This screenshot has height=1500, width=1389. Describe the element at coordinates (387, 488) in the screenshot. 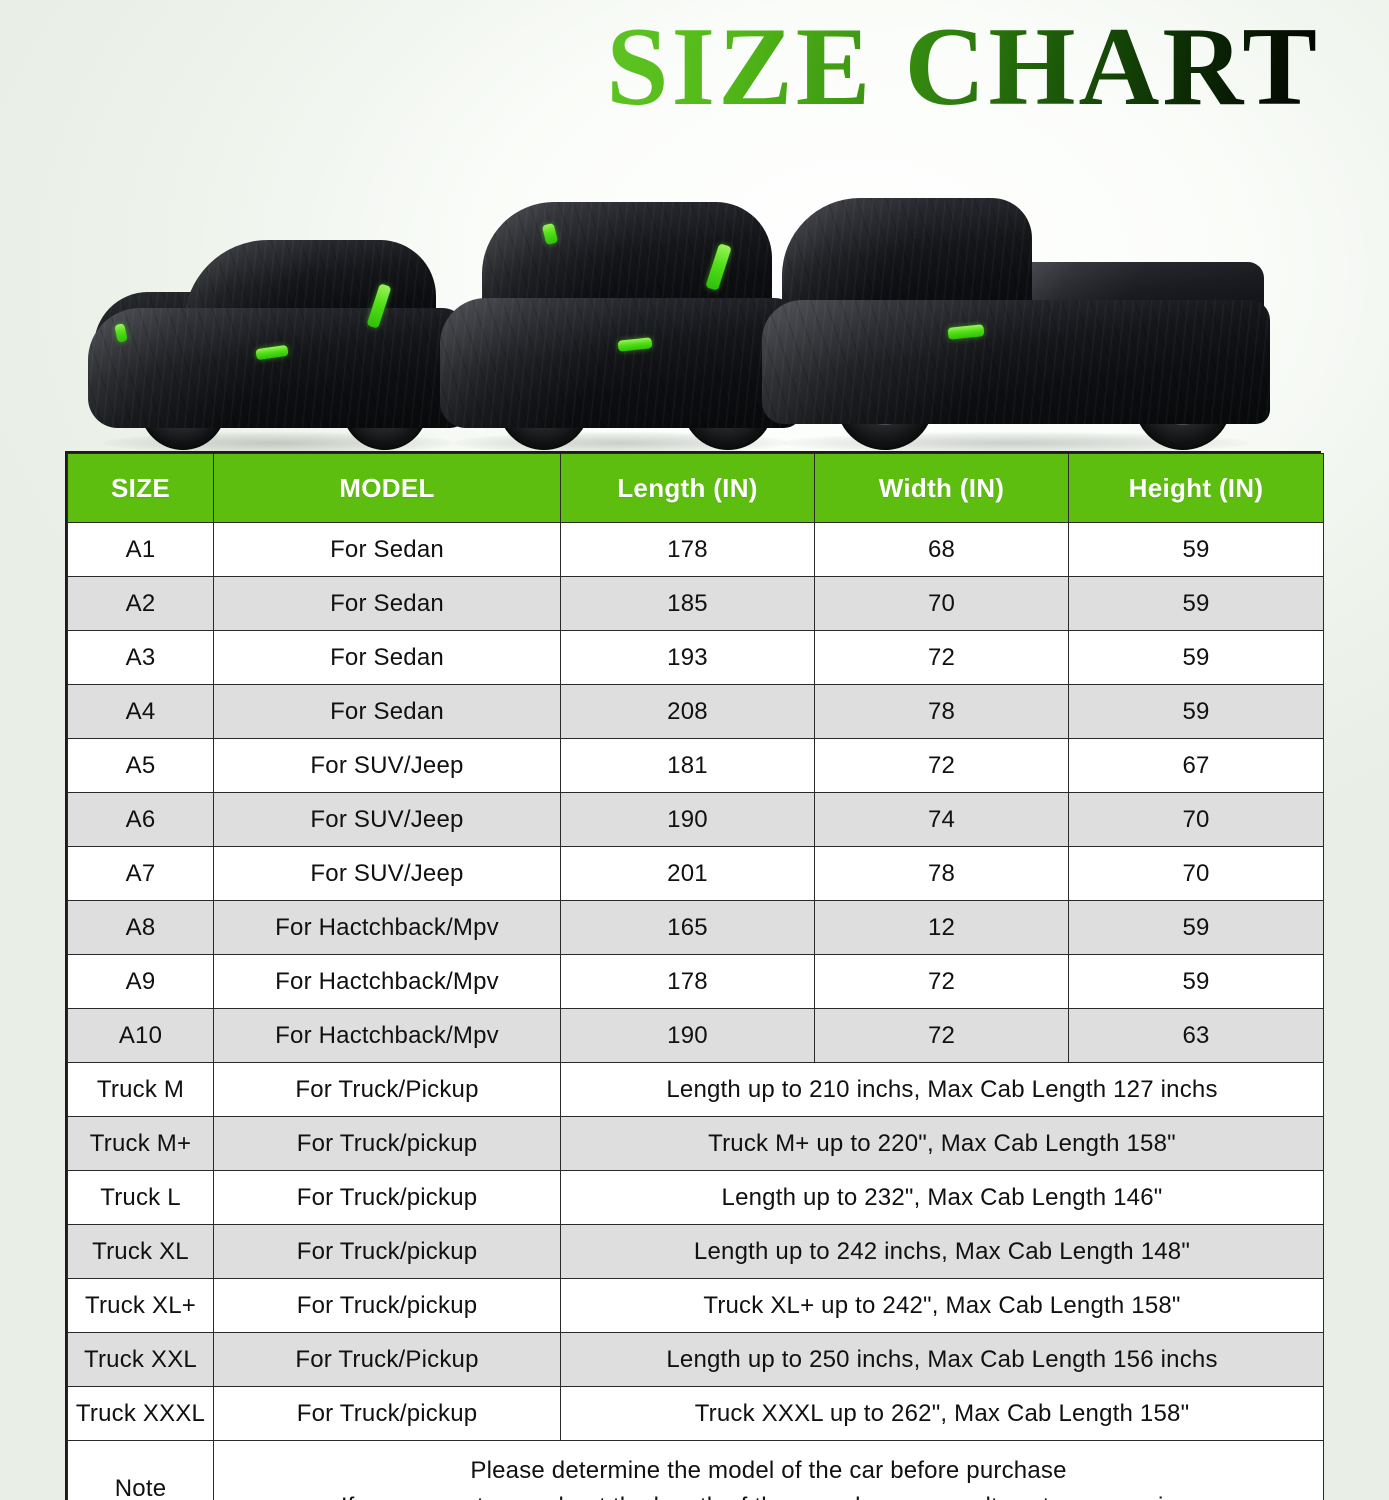

I see `column-header-model: MODEL` at that location.